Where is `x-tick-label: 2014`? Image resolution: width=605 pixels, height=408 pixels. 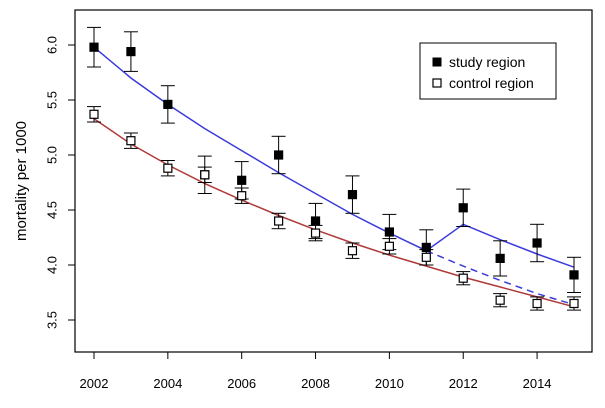
x-tick-label: 2014 is located at coordinates (537, 383).